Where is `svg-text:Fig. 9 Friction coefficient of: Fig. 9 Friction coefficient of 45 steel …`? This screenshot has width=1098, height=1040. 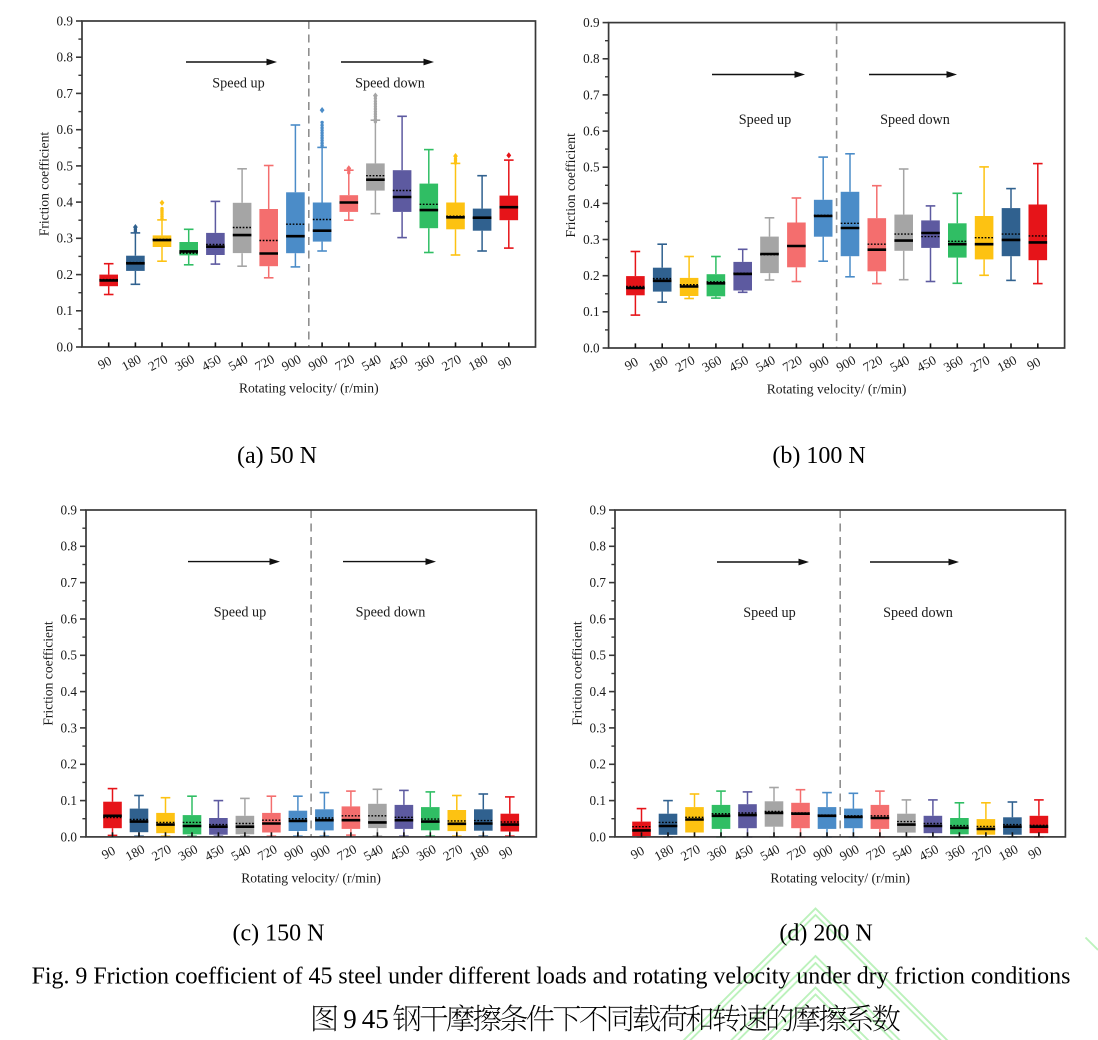
svg-text:Fig. 9 Friction coefficient of: Fig. 9 Friction coefficient of 45 steel … is located at coordinates (551, 977).